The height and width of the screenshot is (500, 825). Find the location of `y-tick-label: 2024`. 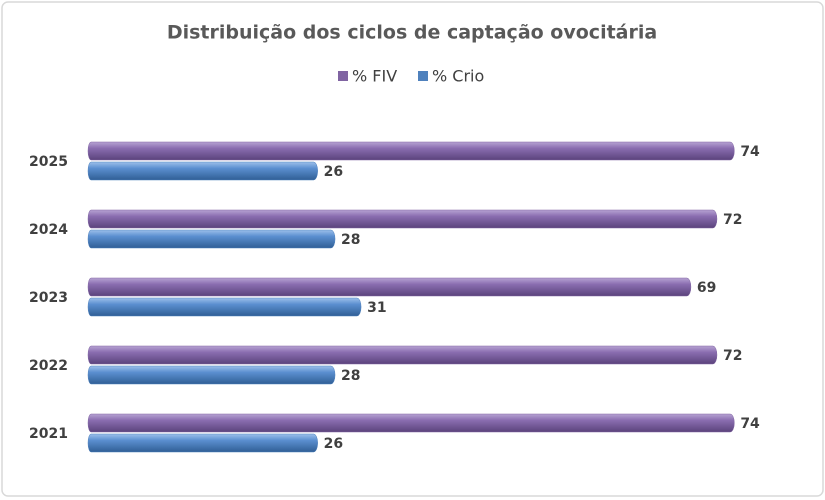

y-tick-label: 2024 is located at coordinates (48, 230).